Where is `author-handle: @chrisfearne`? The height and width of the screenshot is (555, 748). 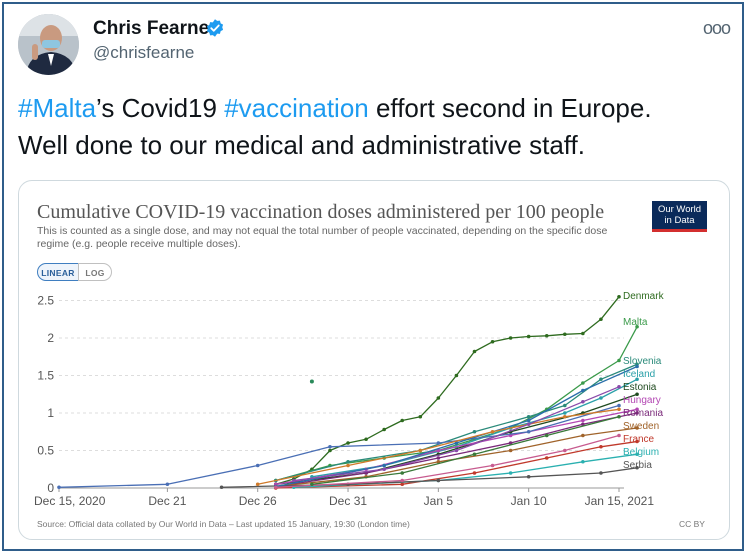 author-handle: @chrisfearne is located at coordinates (144, 52).